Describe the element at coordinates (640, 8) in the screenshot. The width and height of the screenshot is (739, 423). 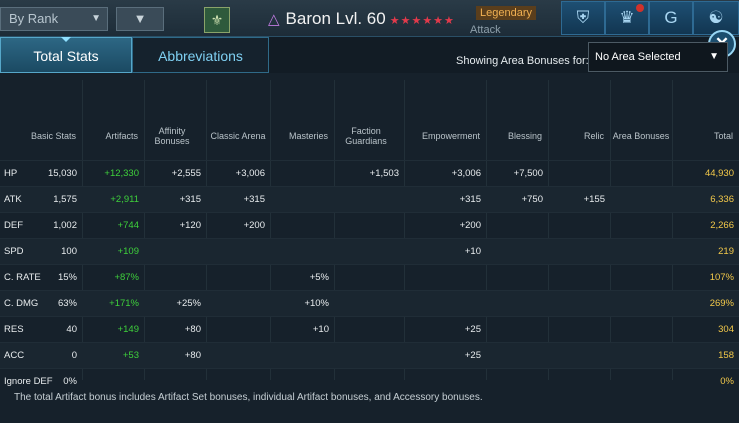
I see `notification-dot` at that location.